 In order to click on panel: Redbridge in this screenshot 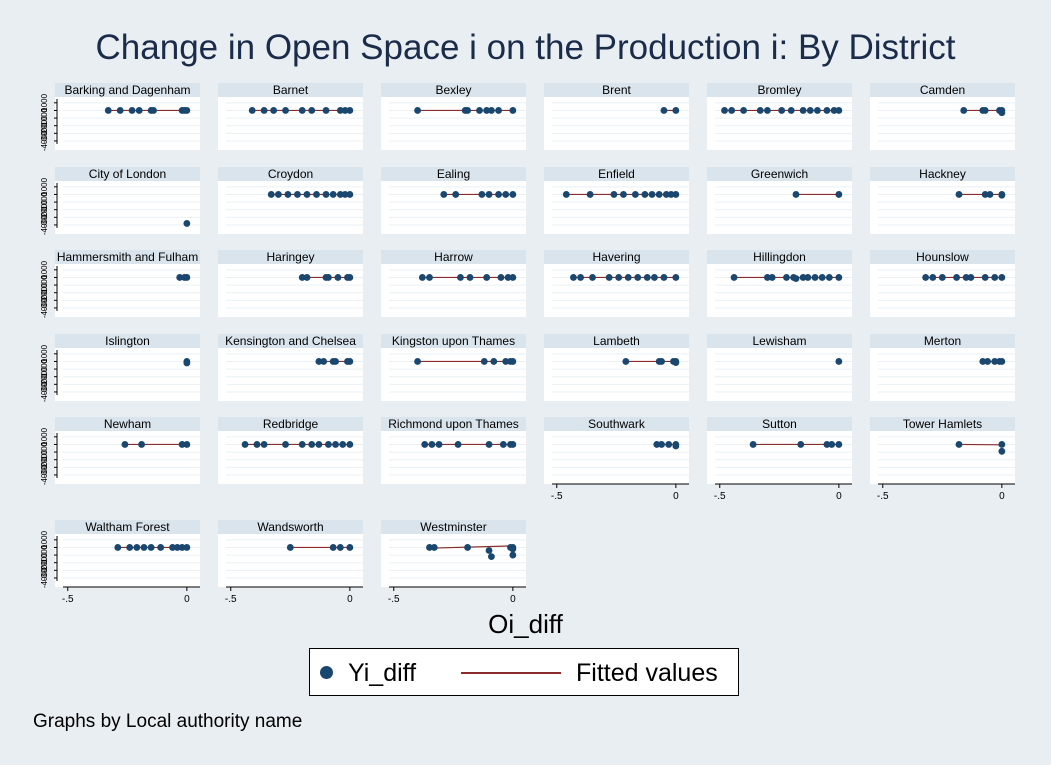, I will do `click(290, 450)`.